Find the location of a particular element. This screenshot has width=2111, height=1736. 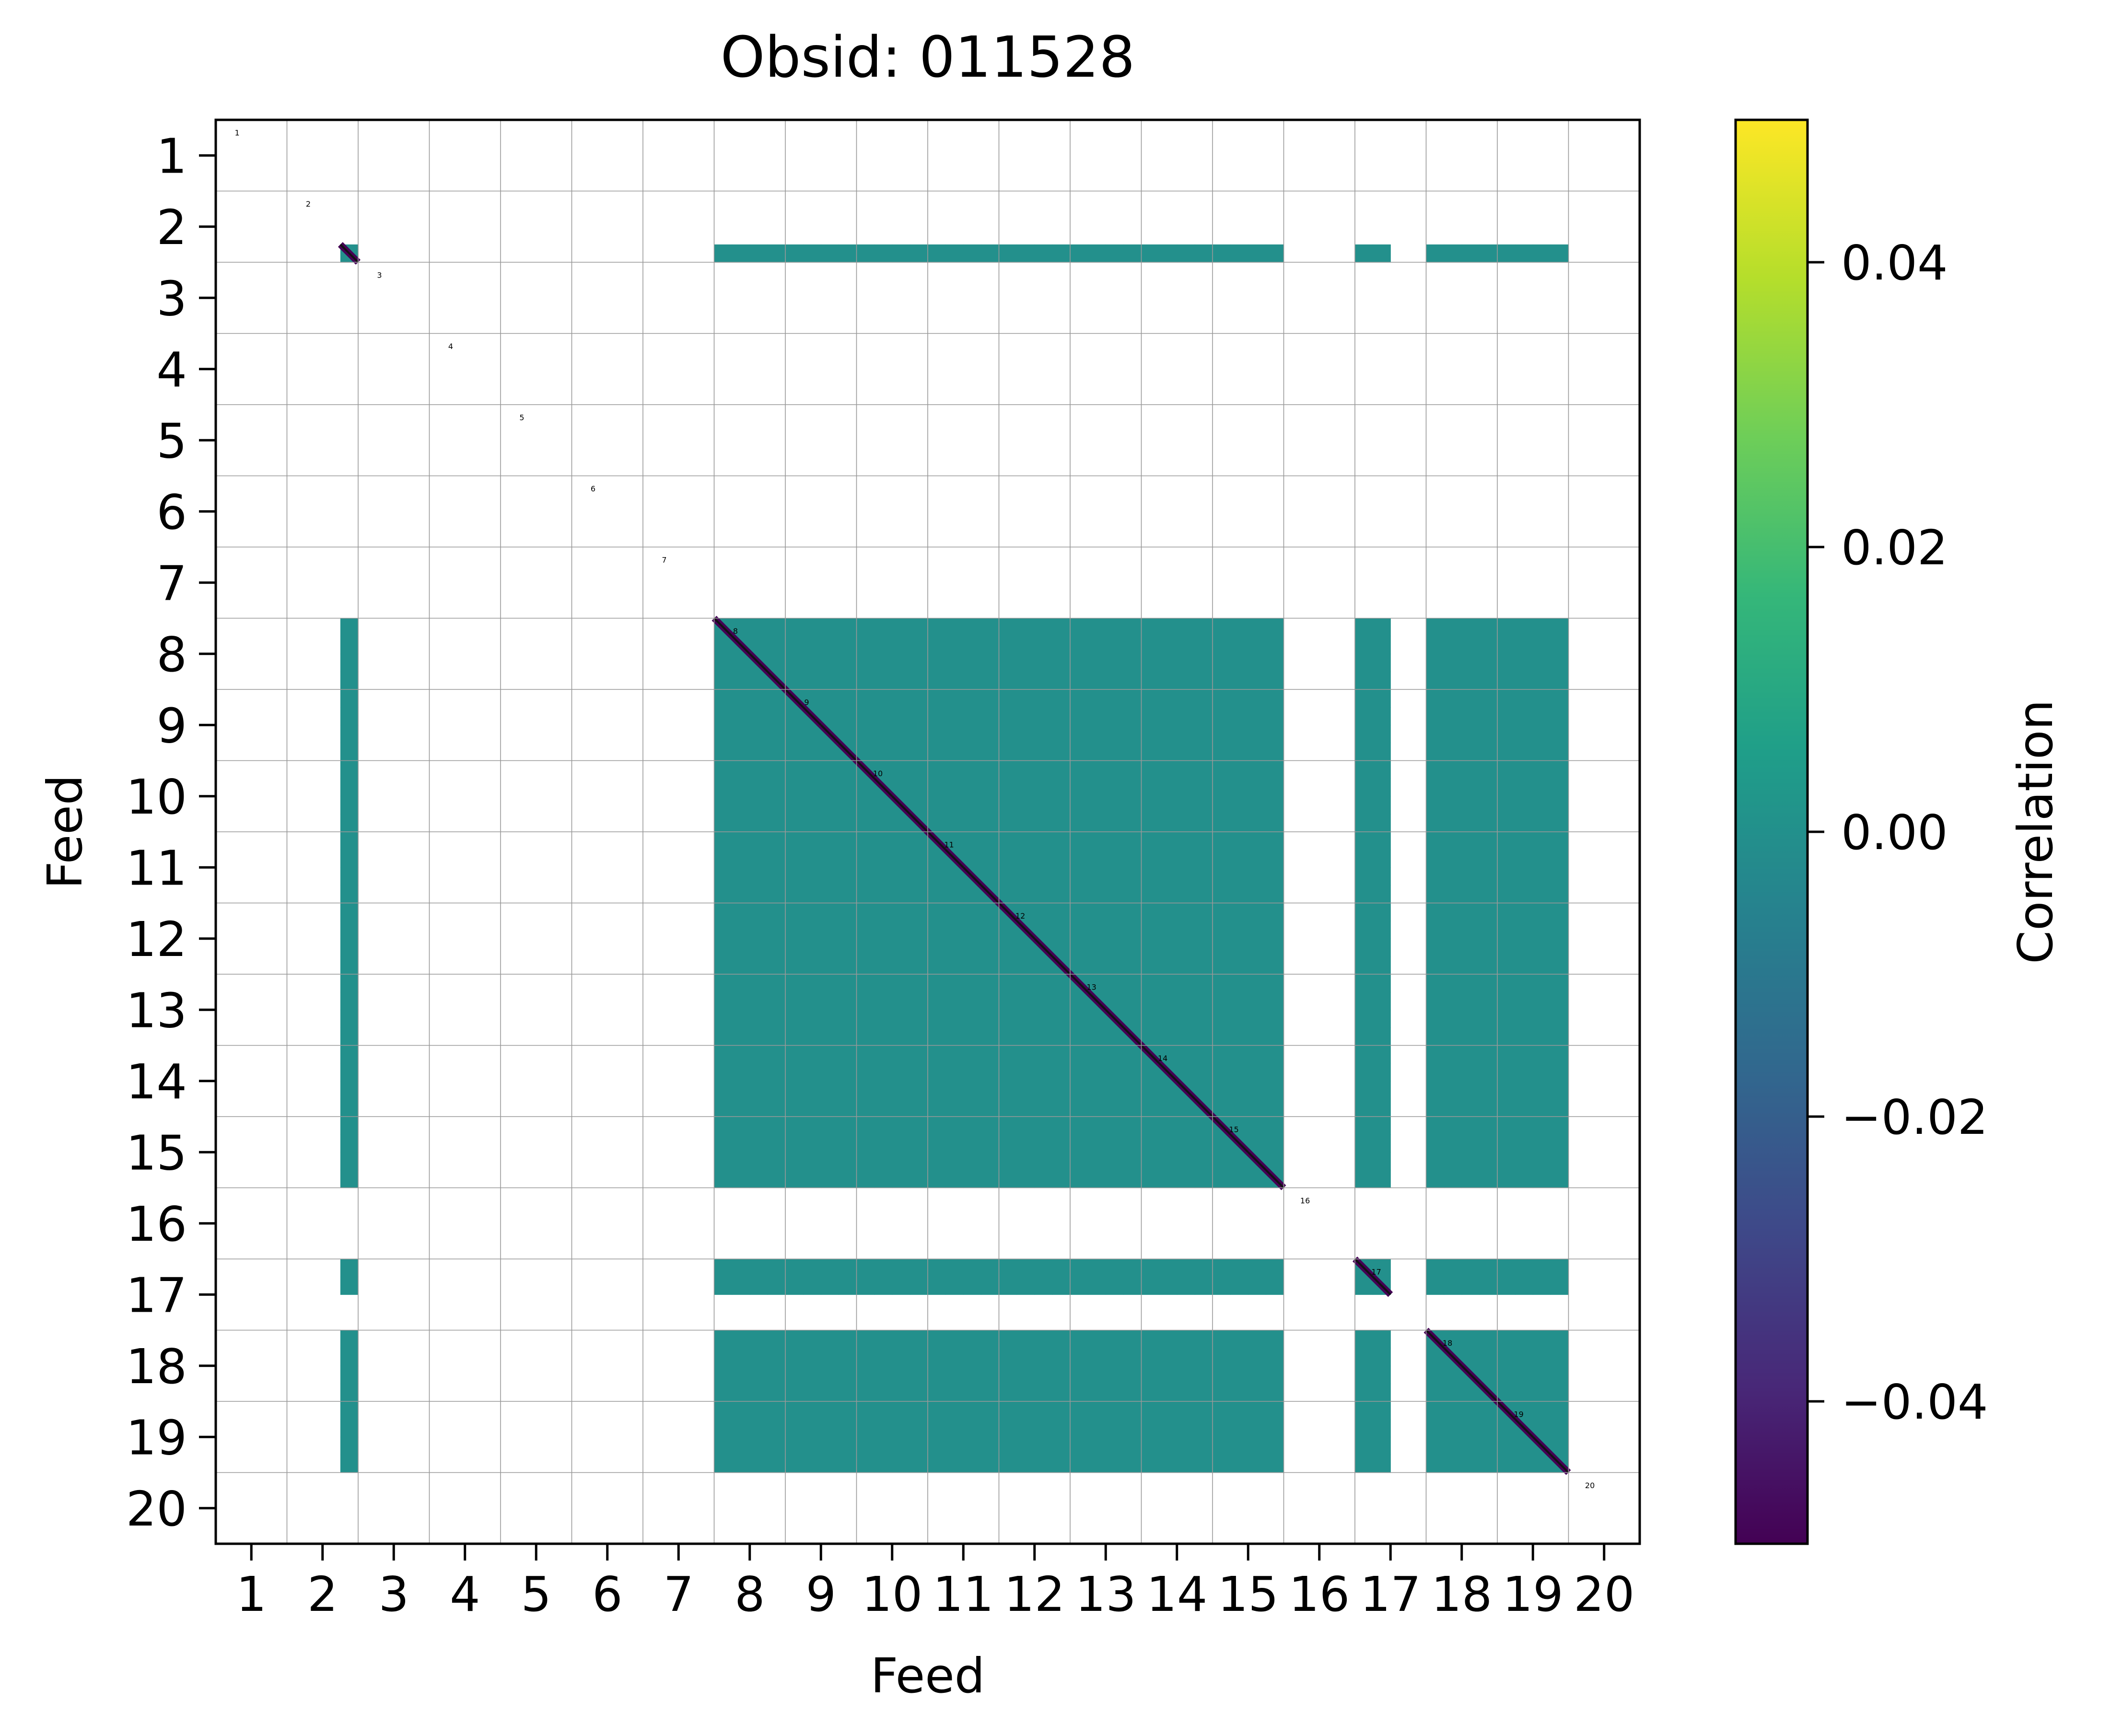

diagonal-stripe-core is located at coordinates (1114, 1018).